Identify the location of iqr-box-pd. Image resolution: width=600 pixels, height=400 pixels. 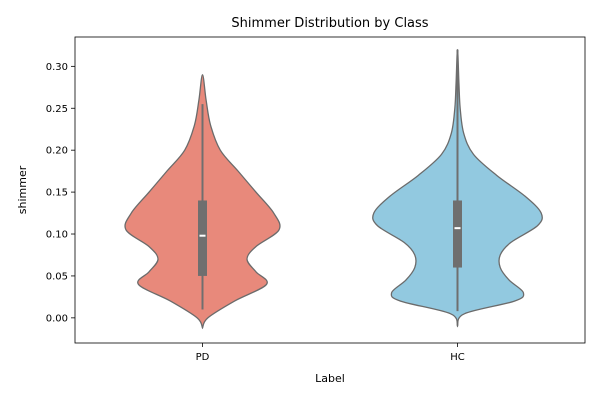
(202, 238).